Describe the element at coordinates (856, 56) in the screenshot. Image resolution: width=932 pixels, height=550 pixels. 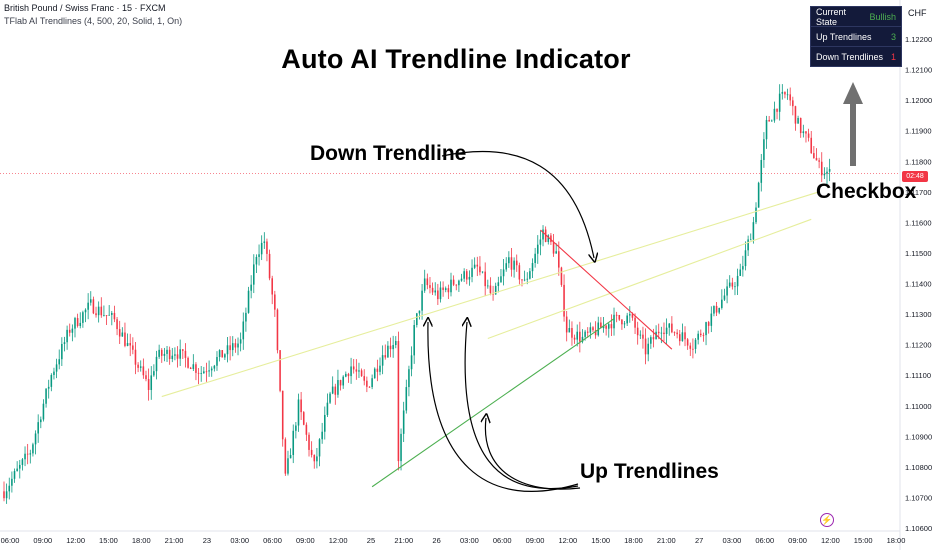
I see `state-row-down: Down Trendlines 1` at that location.